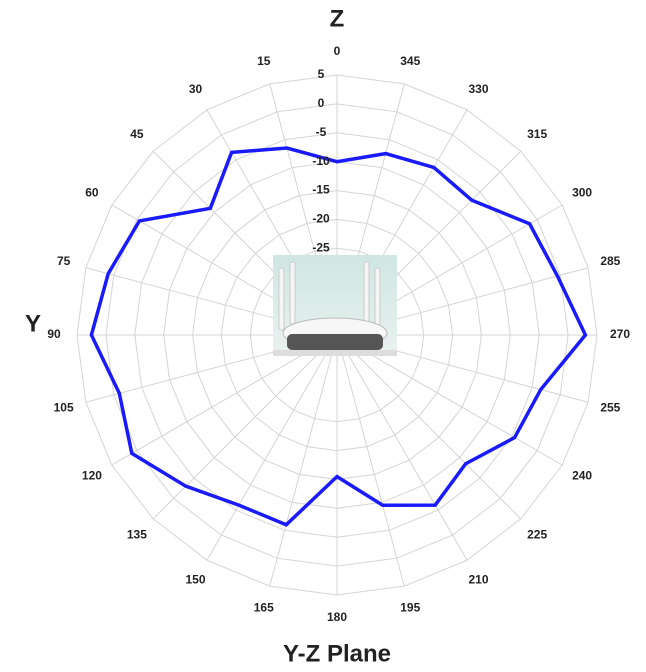  I want to click on angle-label: 240, so click(582, 476).